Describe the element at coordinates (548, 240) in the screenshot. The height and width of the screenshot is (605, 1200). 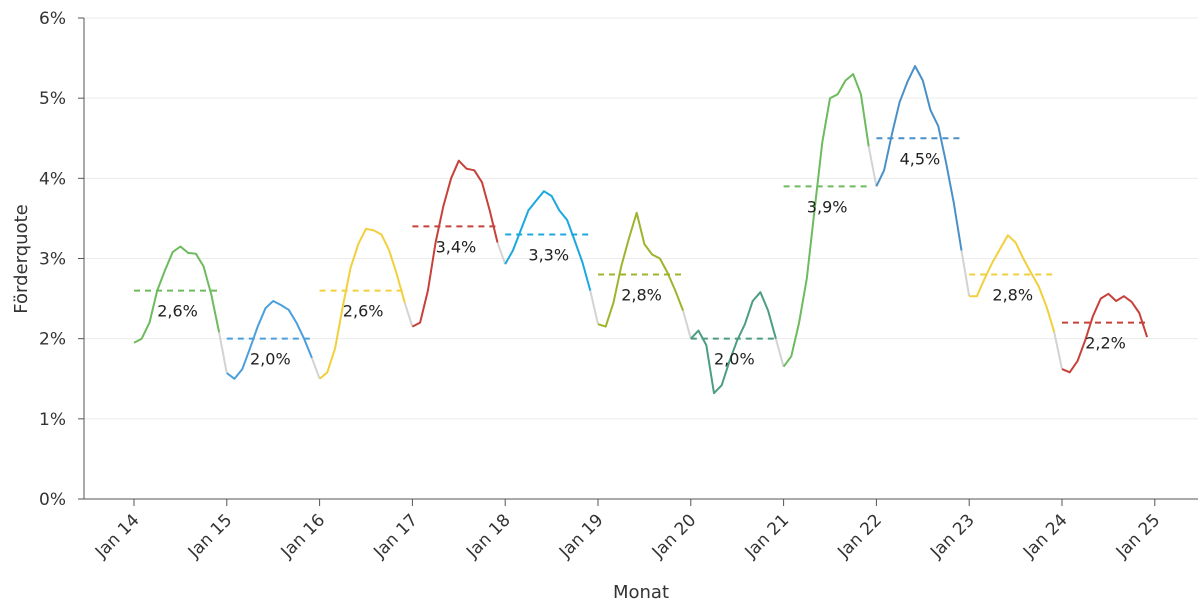
I see `series-line-2018` at that location.